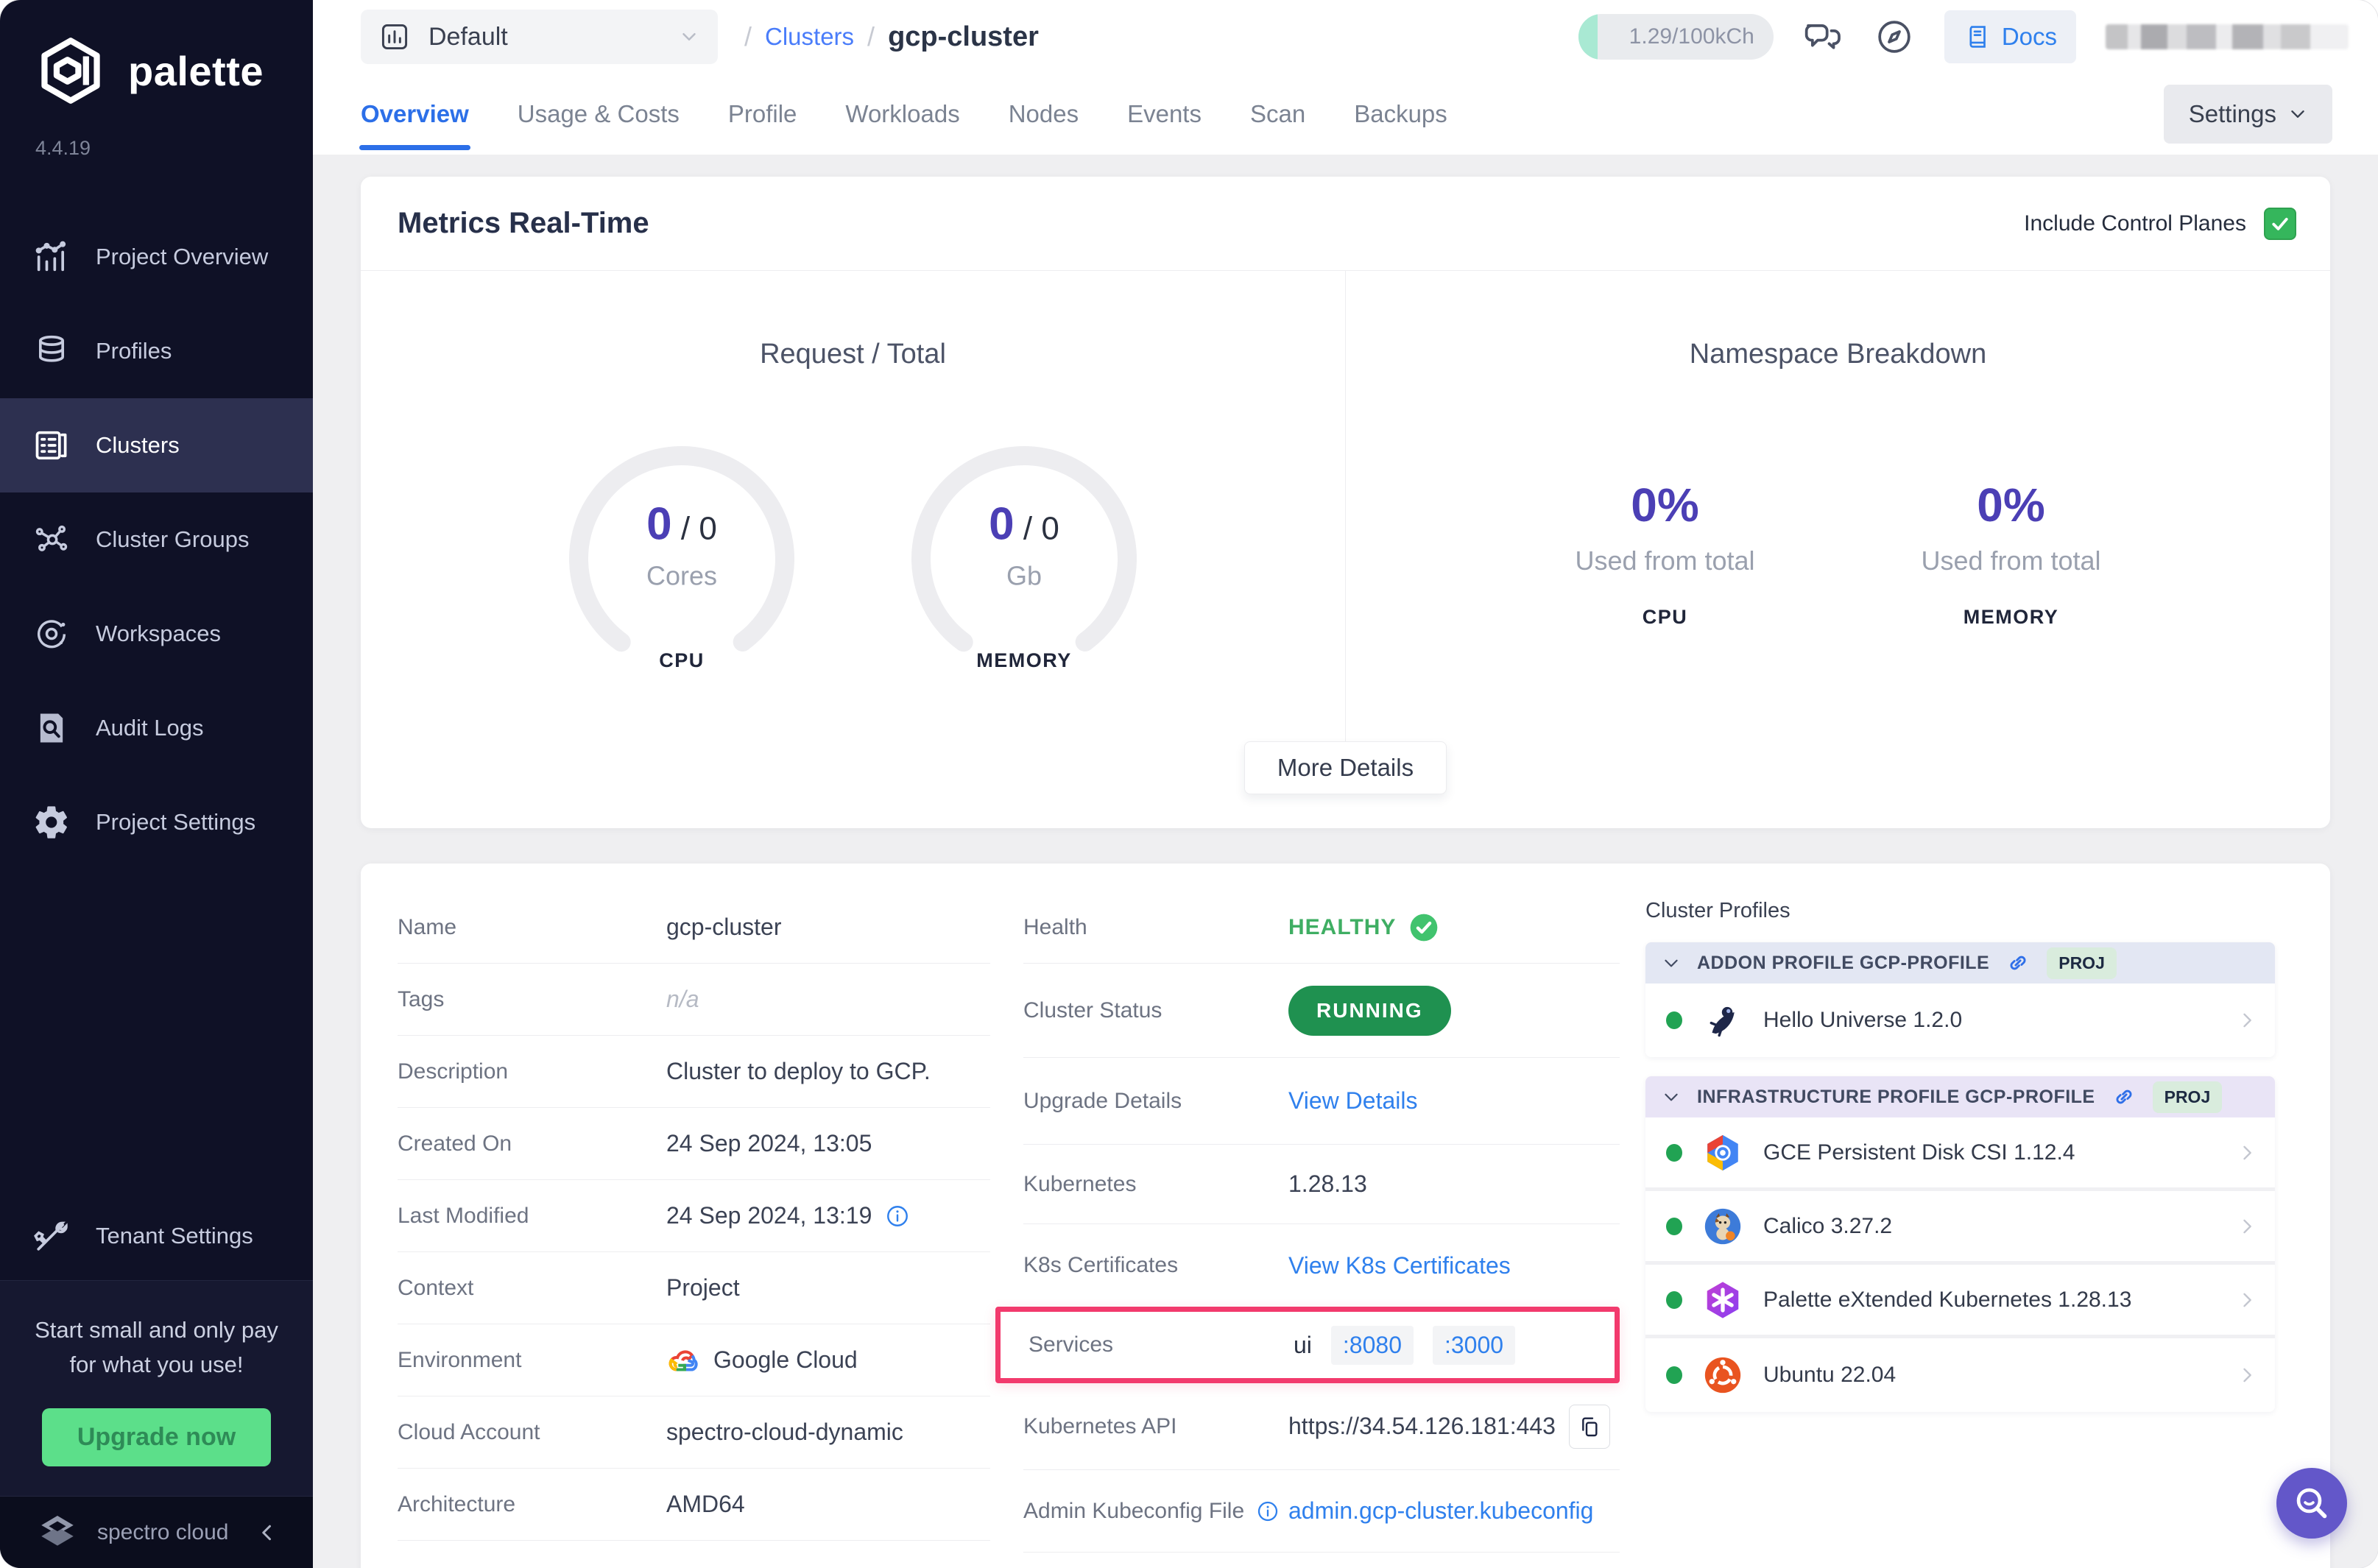 The width and height of the screenshot is (2378, 1568). Describe the element at coordinates (1828, 1225) in the screenshot. I see `profile-item-label: Calico 3.27.2` at that location.